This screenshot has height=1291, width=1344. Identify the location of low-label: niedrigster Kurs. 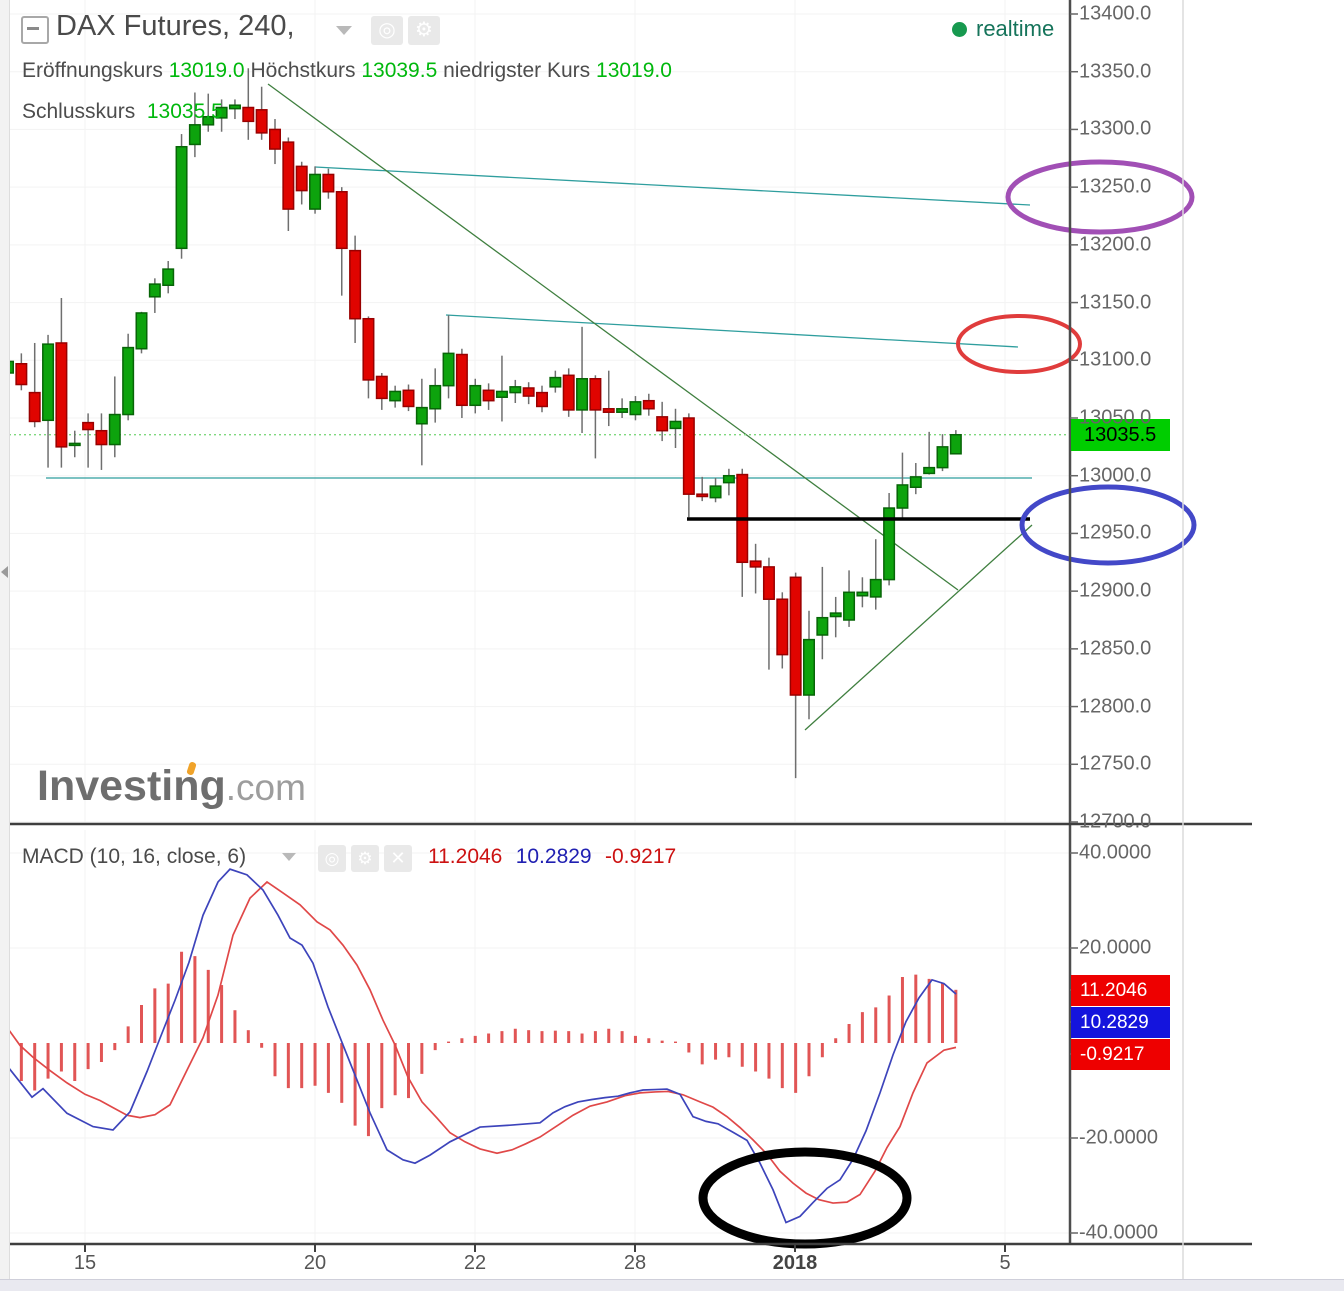
(517, 70).